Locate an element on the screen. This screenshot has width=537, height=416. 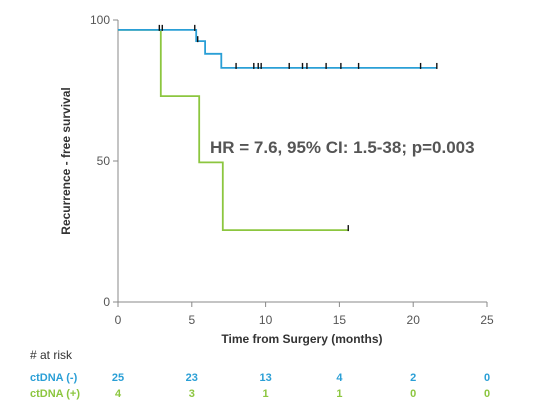
risk-count: 13 is located at coordinates (265, 378).